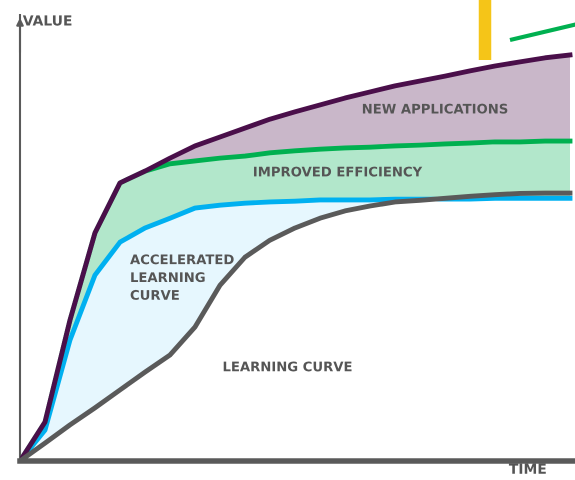 The width and height of the screenshot is (575, 480). I want to click on annotation: LEARNING CURVE, so click(288, 366).